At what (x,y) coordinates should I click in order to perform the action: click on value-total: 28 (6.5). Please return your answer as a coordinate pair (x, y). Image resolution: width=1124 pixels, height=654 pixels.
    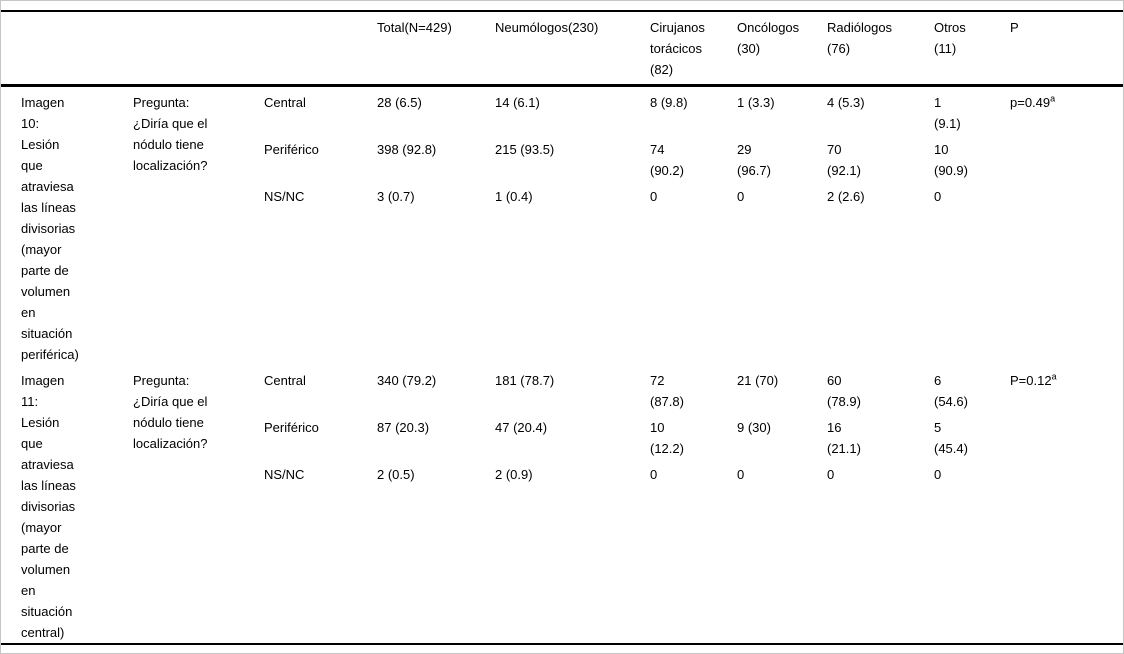
    Looking at the image, I should click on (399, 102).